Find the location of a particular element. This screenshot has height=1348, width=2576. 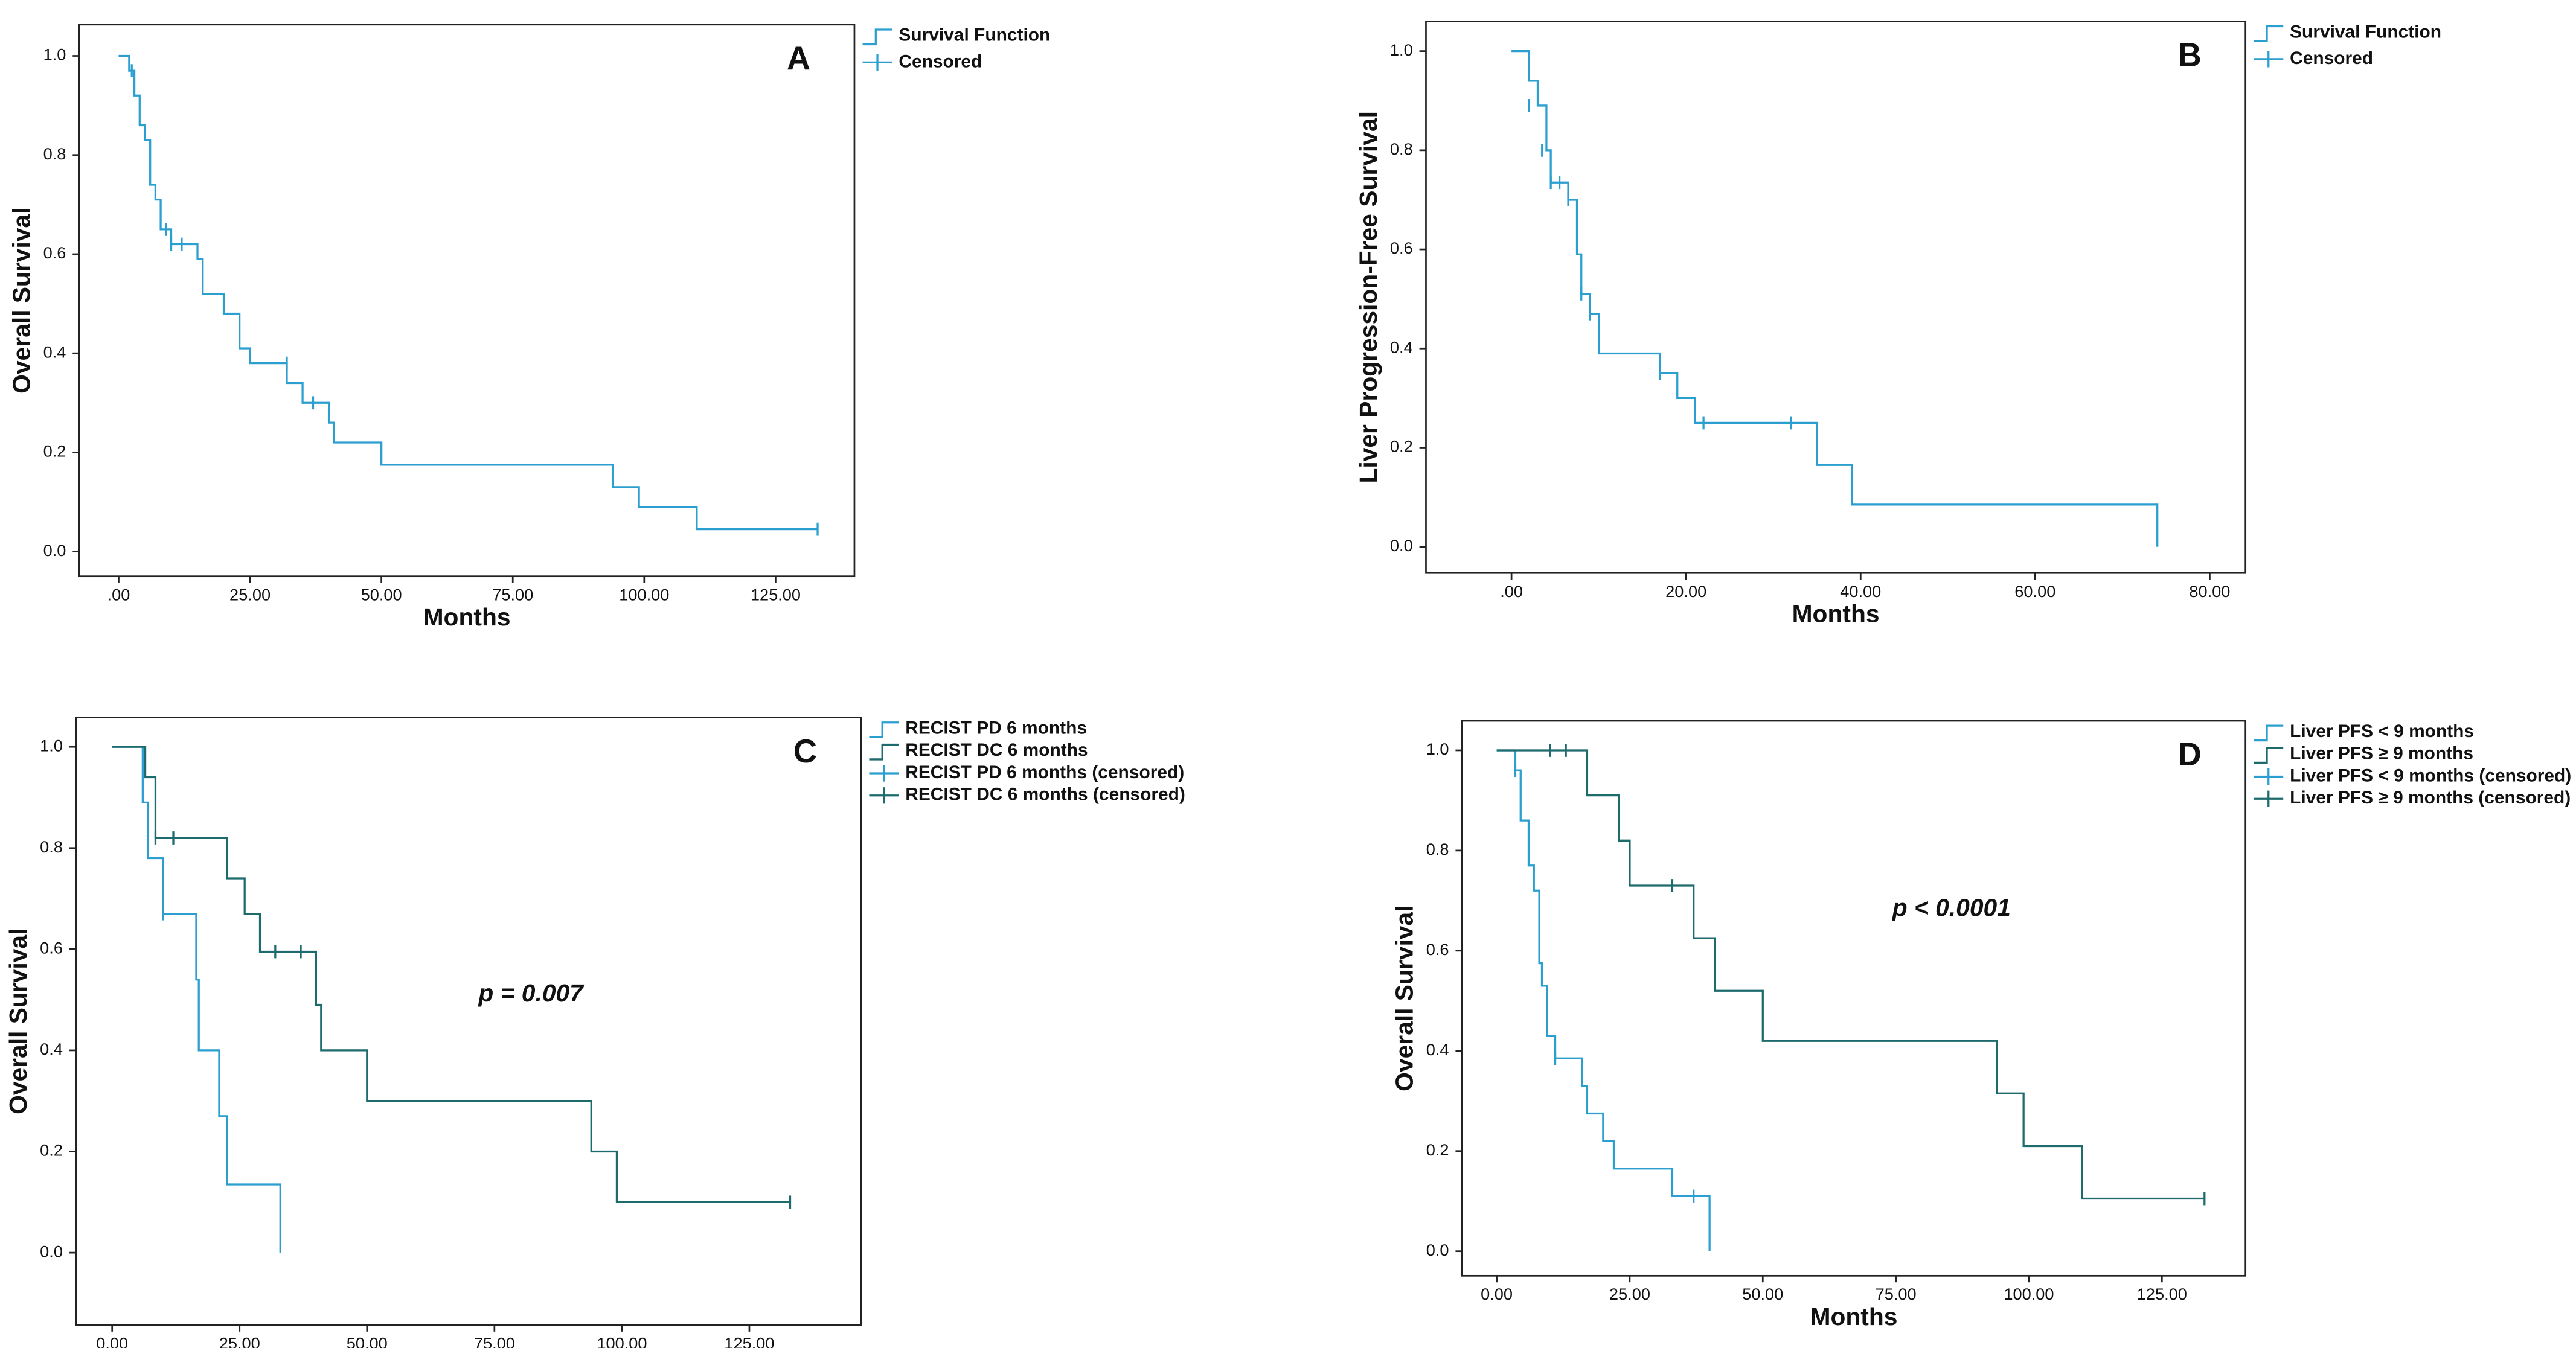

panel-letter: D is located at coordinates (2190, 754).